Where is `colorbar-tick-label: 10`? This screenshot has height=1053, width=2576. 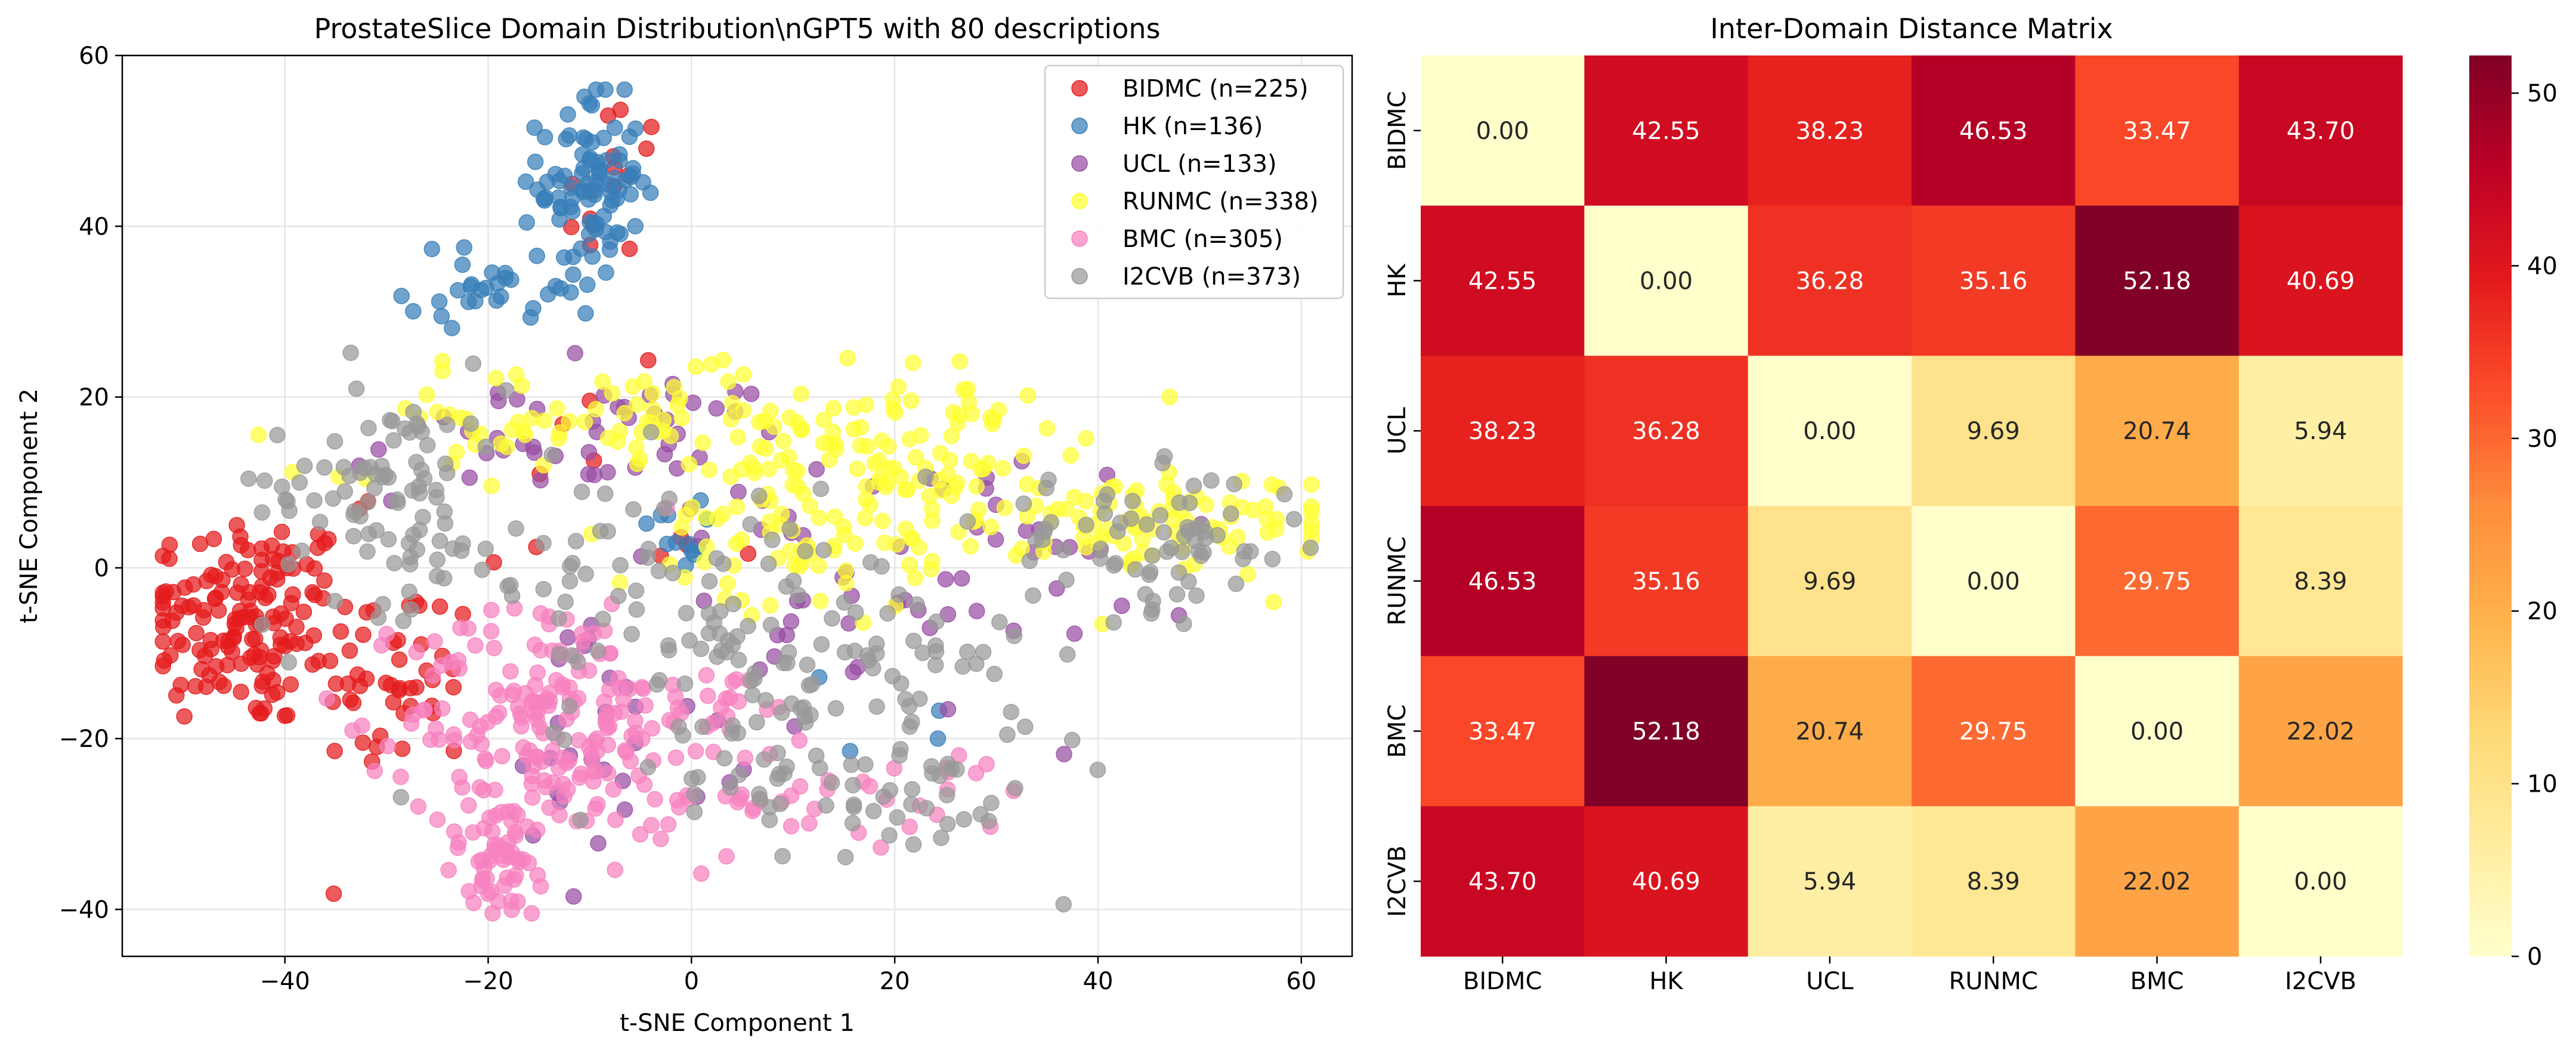 colorbar-tick-label: 10 is located at coordinates (2542, 784).